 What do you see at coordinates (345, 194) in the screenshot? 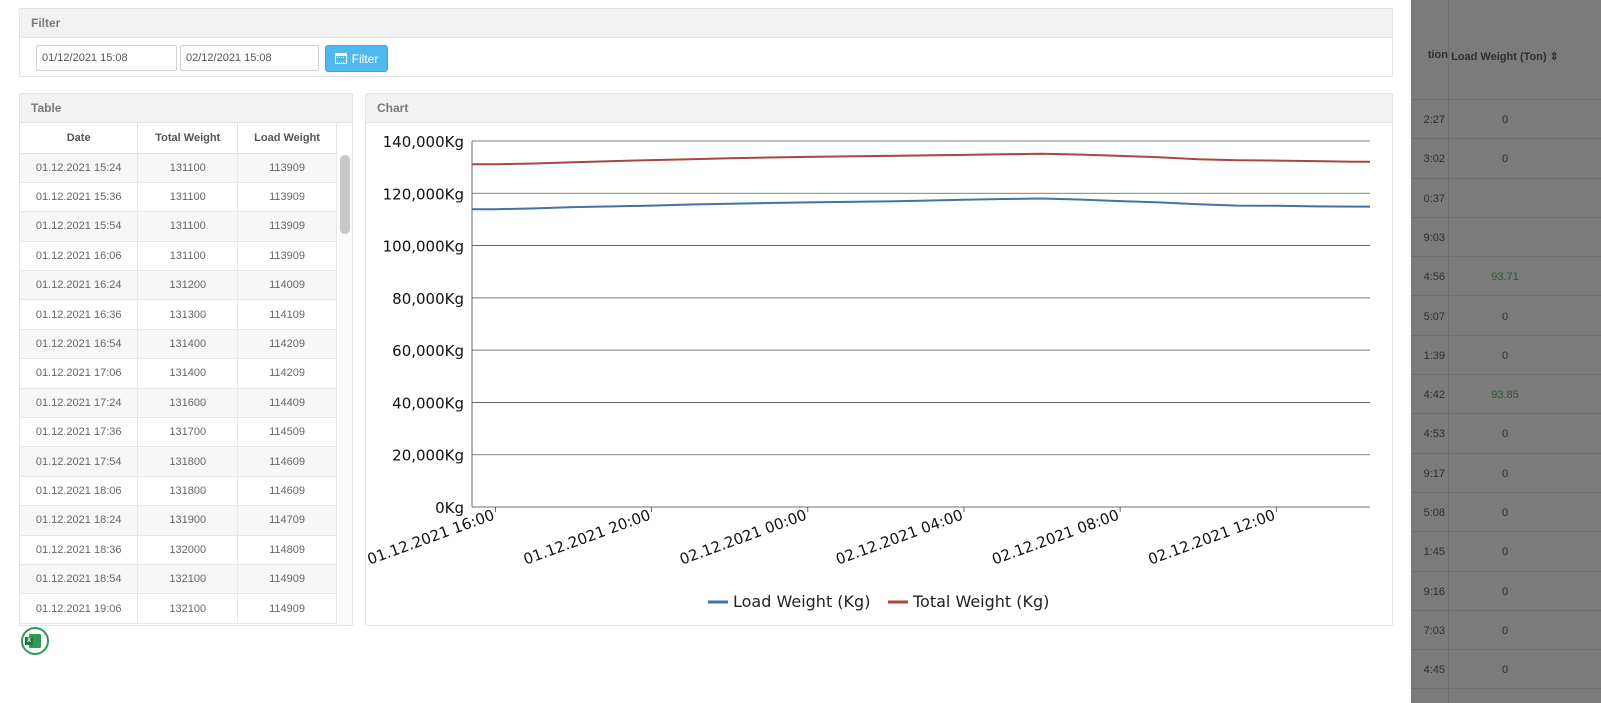
I see `table-scrollbar-thumb` at bounding box center [345, 194].